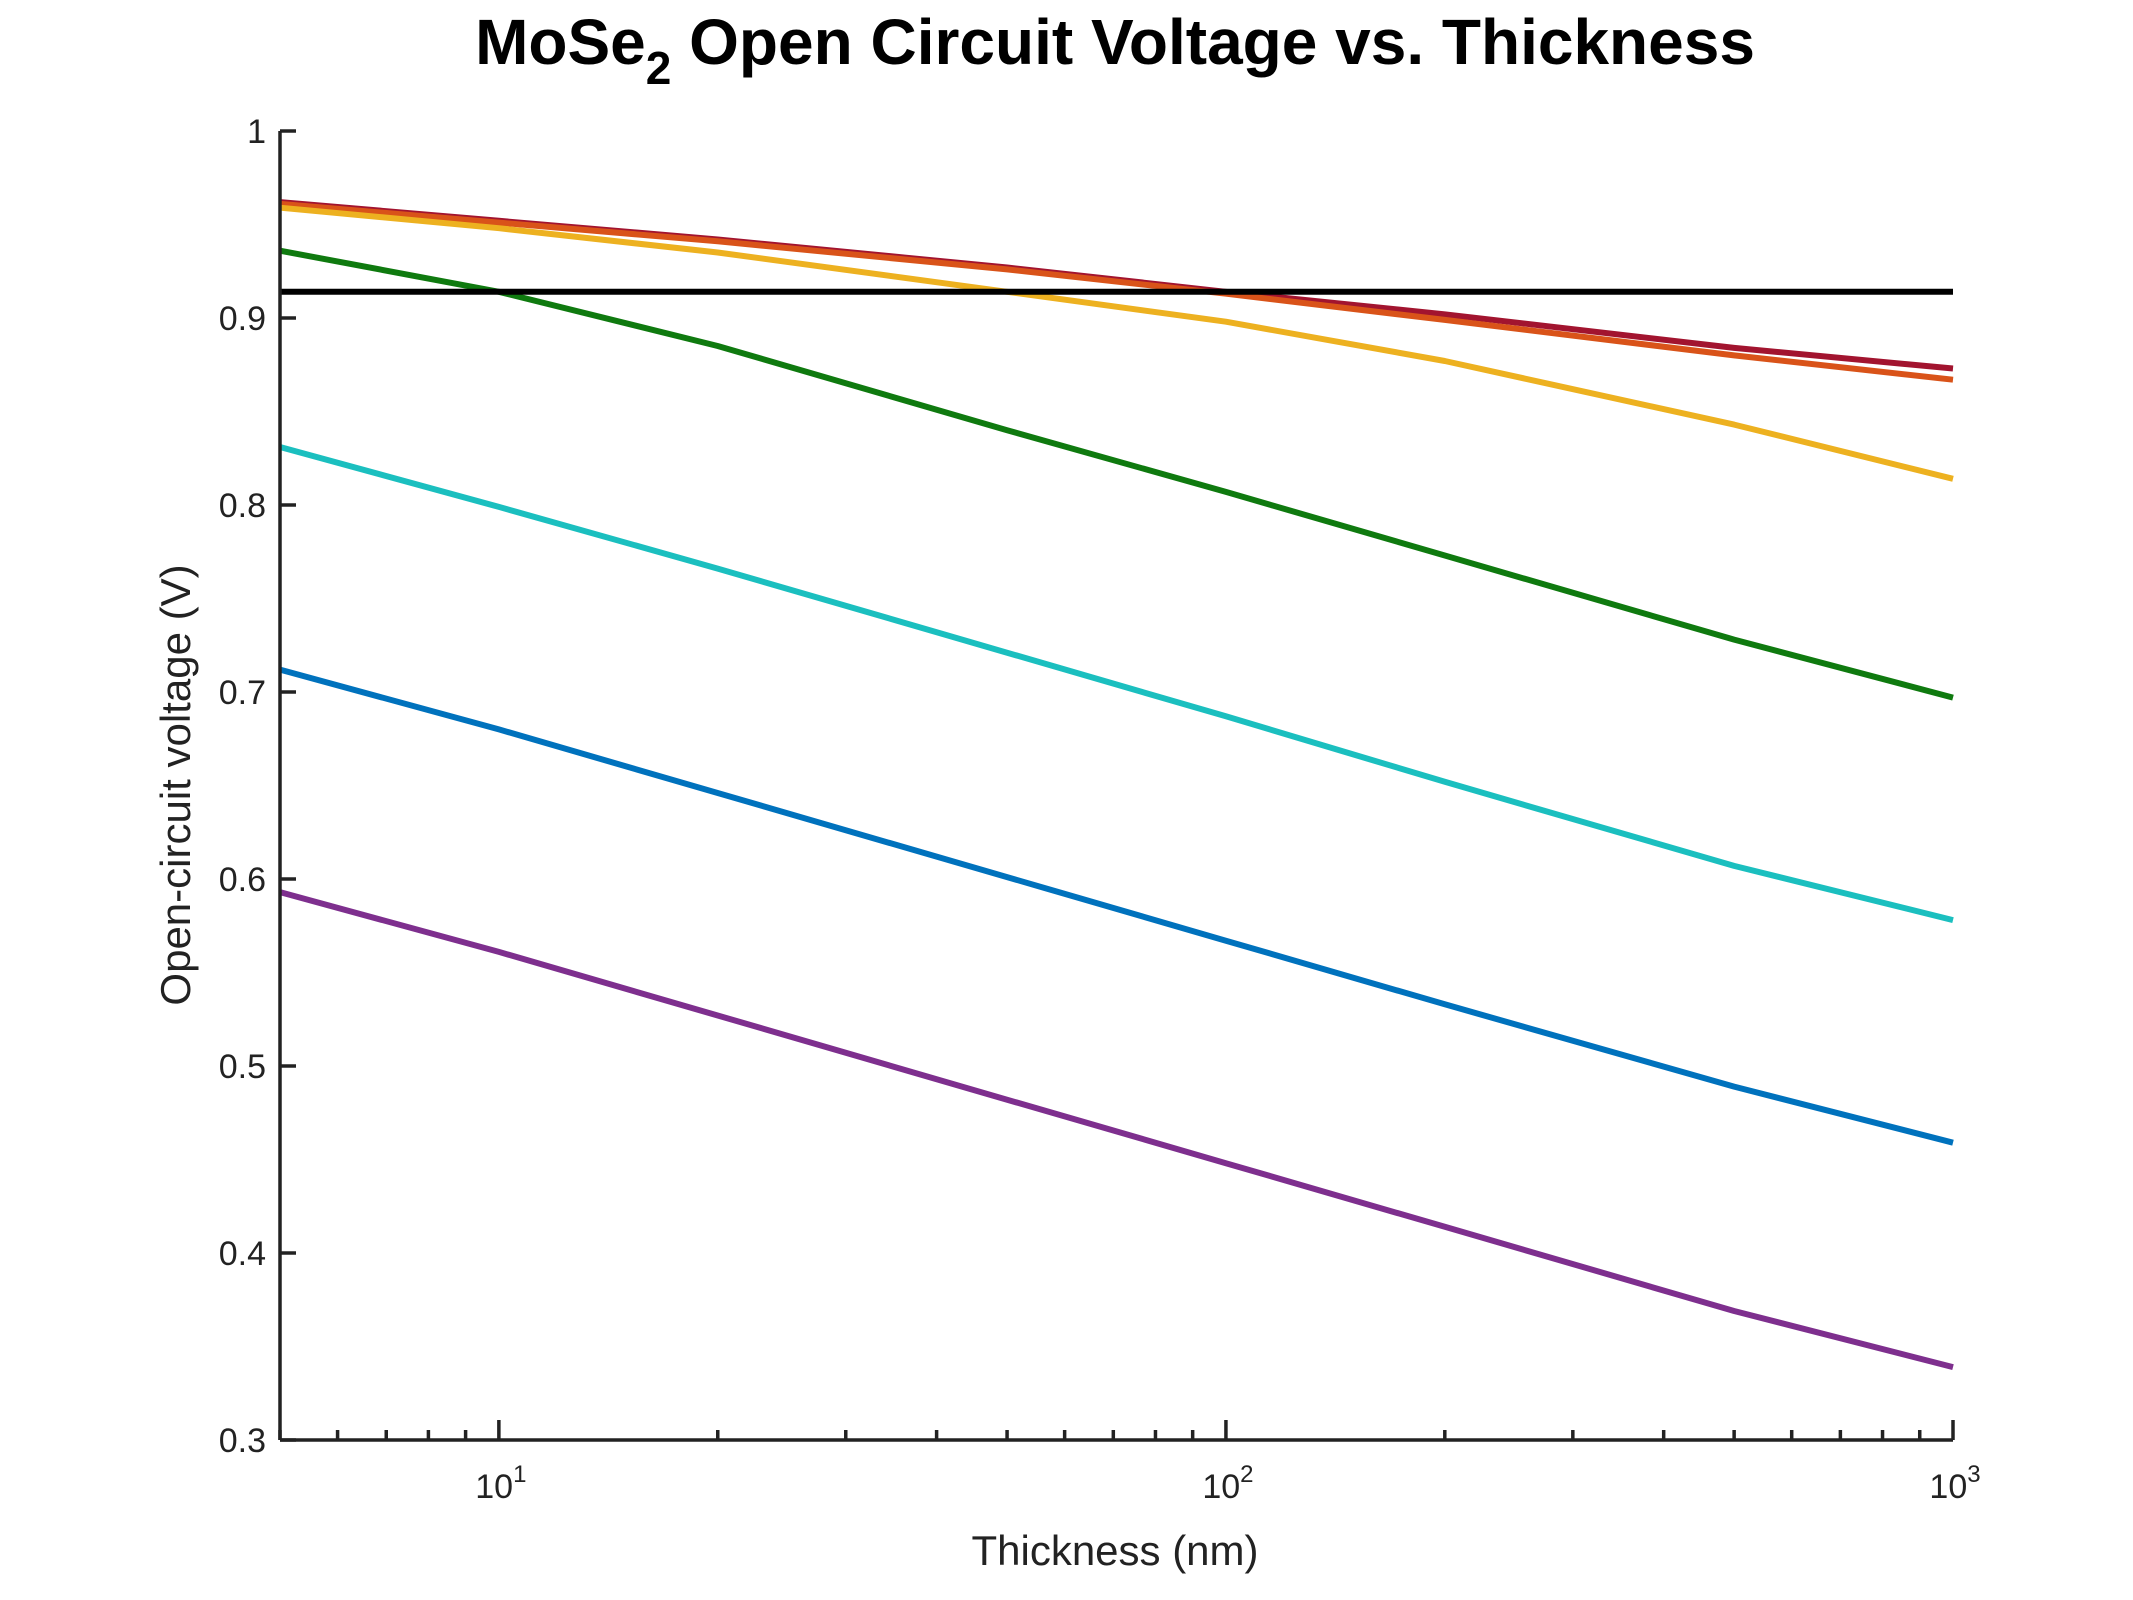  I want to click on y-tick-label: 0.3, so click(242, 1441).